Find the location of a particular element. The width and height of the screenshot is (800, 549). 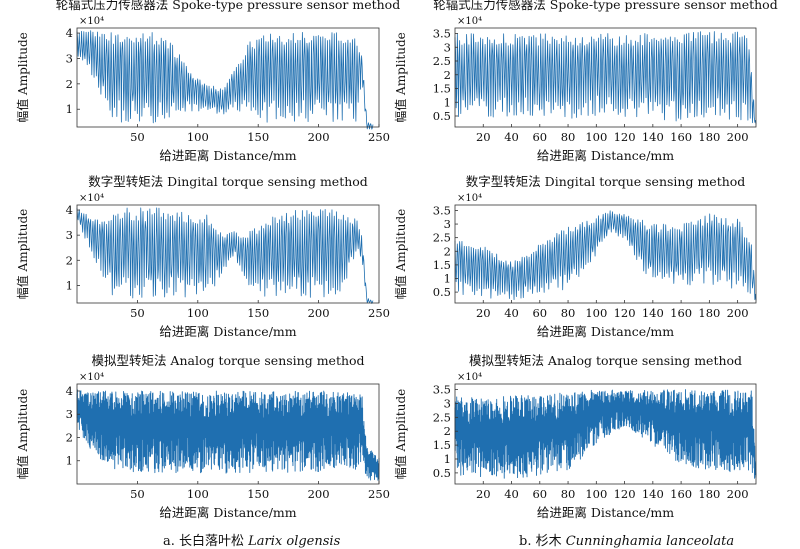

x-tick-label: 120 is located at coordinates (625, 313).